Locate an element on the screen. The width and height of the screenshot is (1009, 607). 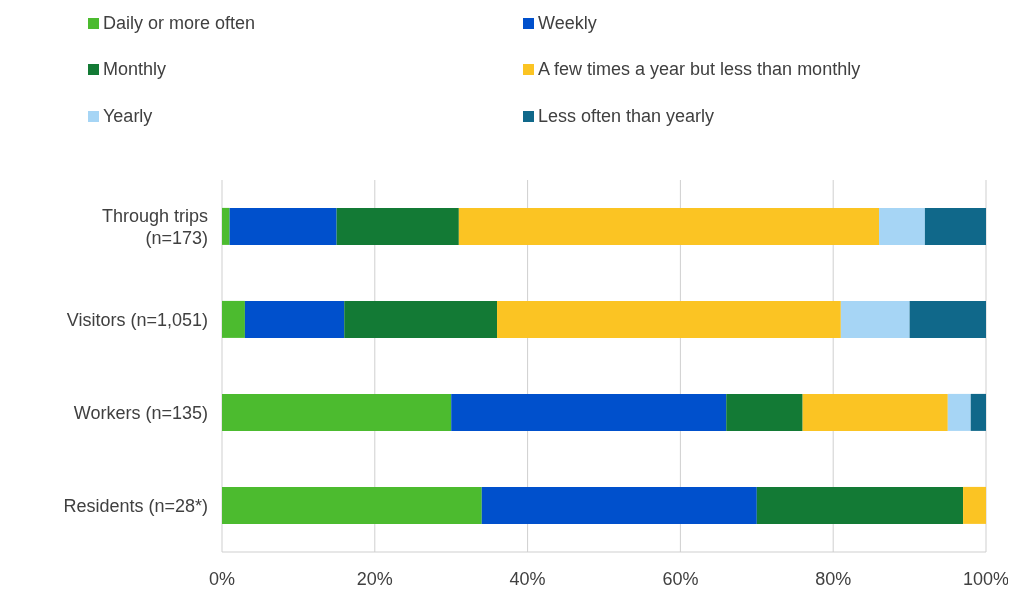
x-tick-label: 0% is located at coordinates (222, 578).